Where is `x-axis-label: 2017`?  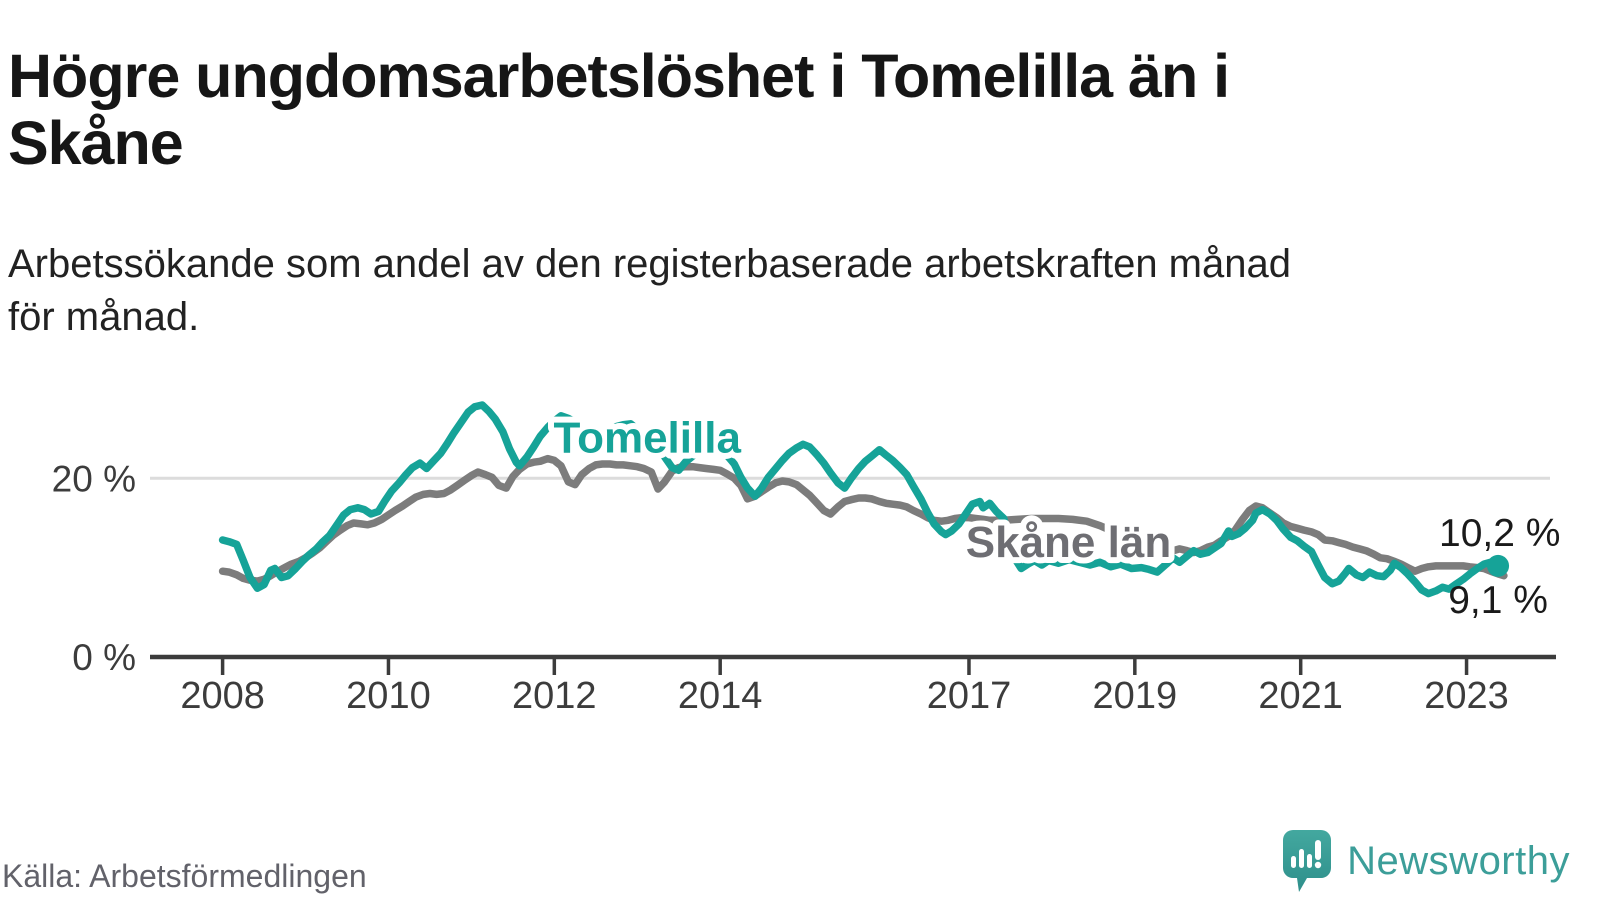 x-axis-label: 2017 is located at coordinates (969, 696).